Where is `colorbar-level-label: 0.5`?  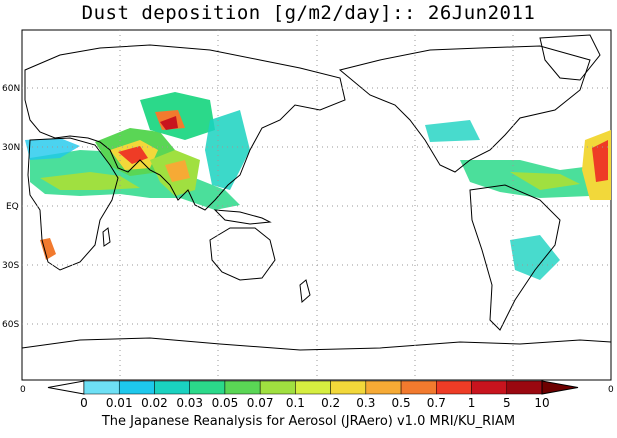
colorbar-level-label: 0.5 is located at coordinates (401, 403).